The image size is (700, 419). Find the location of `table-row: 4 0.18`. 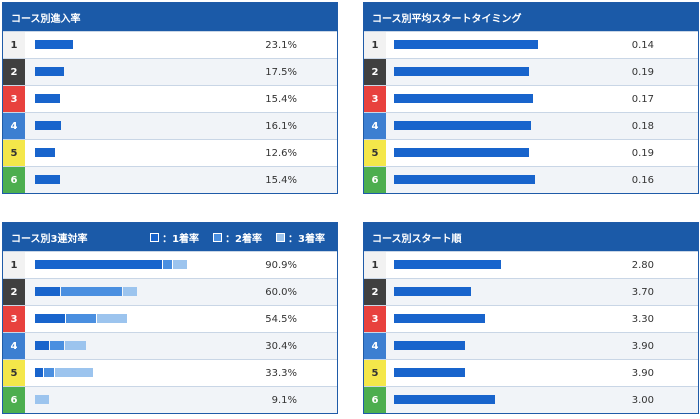

table-row: 4 0.18 is located at coordinates (531, 125).